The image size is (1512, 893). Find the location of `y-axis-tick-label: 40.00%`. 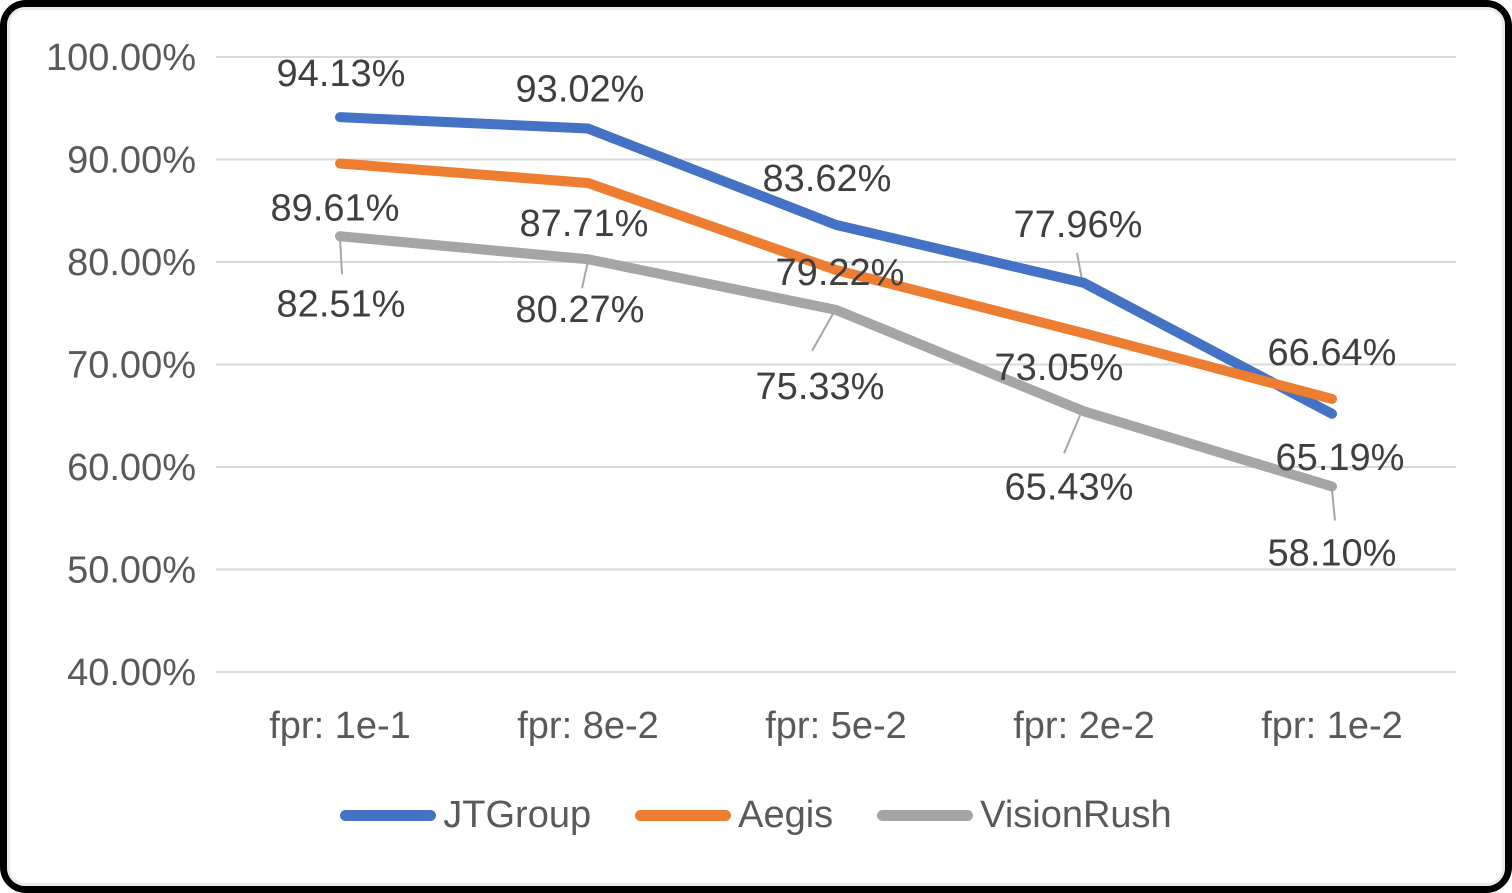

y-axis-tick-label: 40.00% is located at coordinates (131, 673).